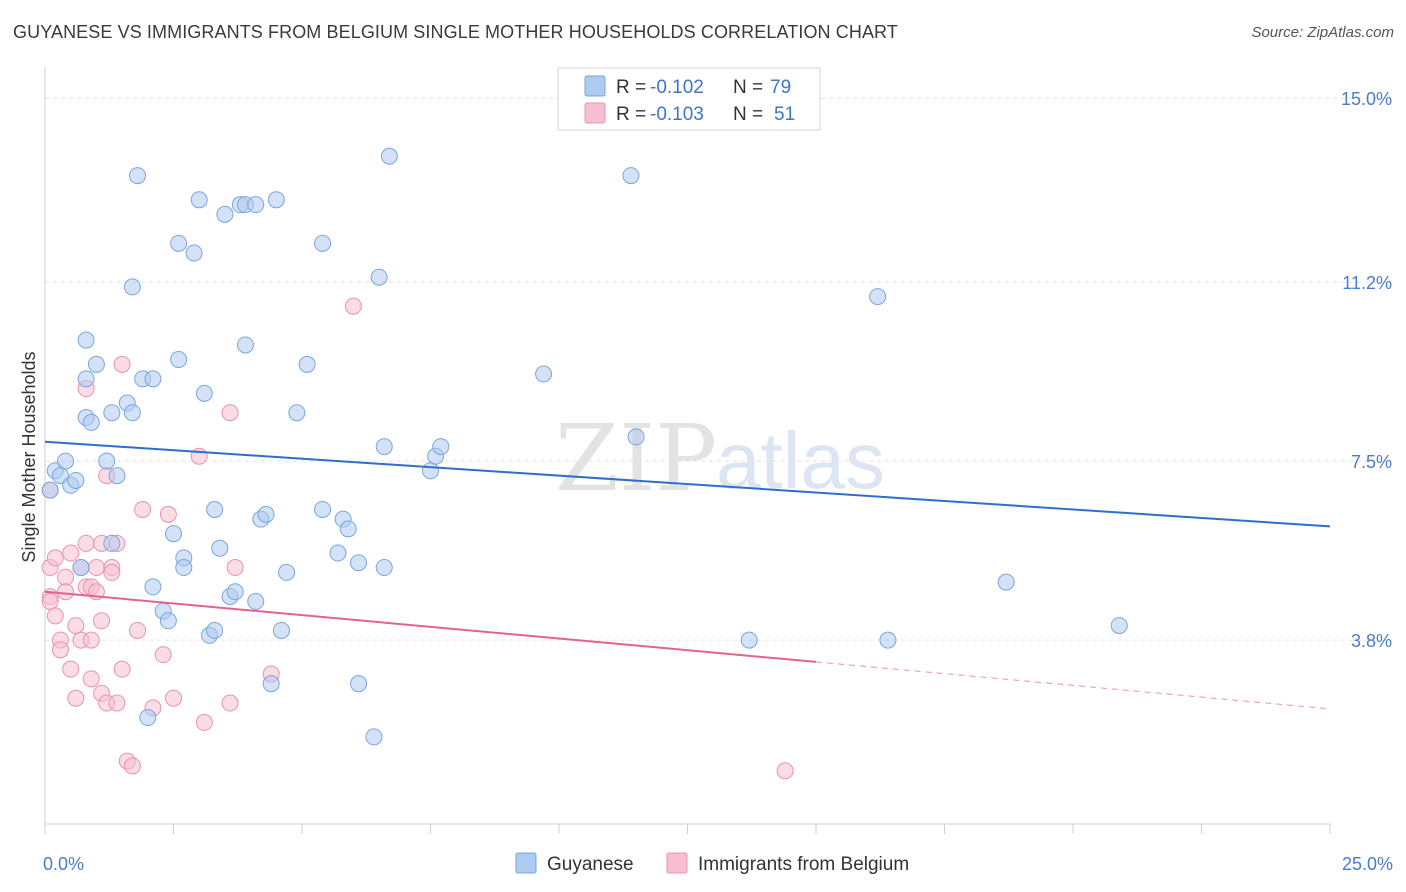 The image size is (1406, 892). What do you see at coordinates (1367, 283) in the screenshot?
I see `y-tick-label-2: 11.2%` at bounding box center [1367, 283].